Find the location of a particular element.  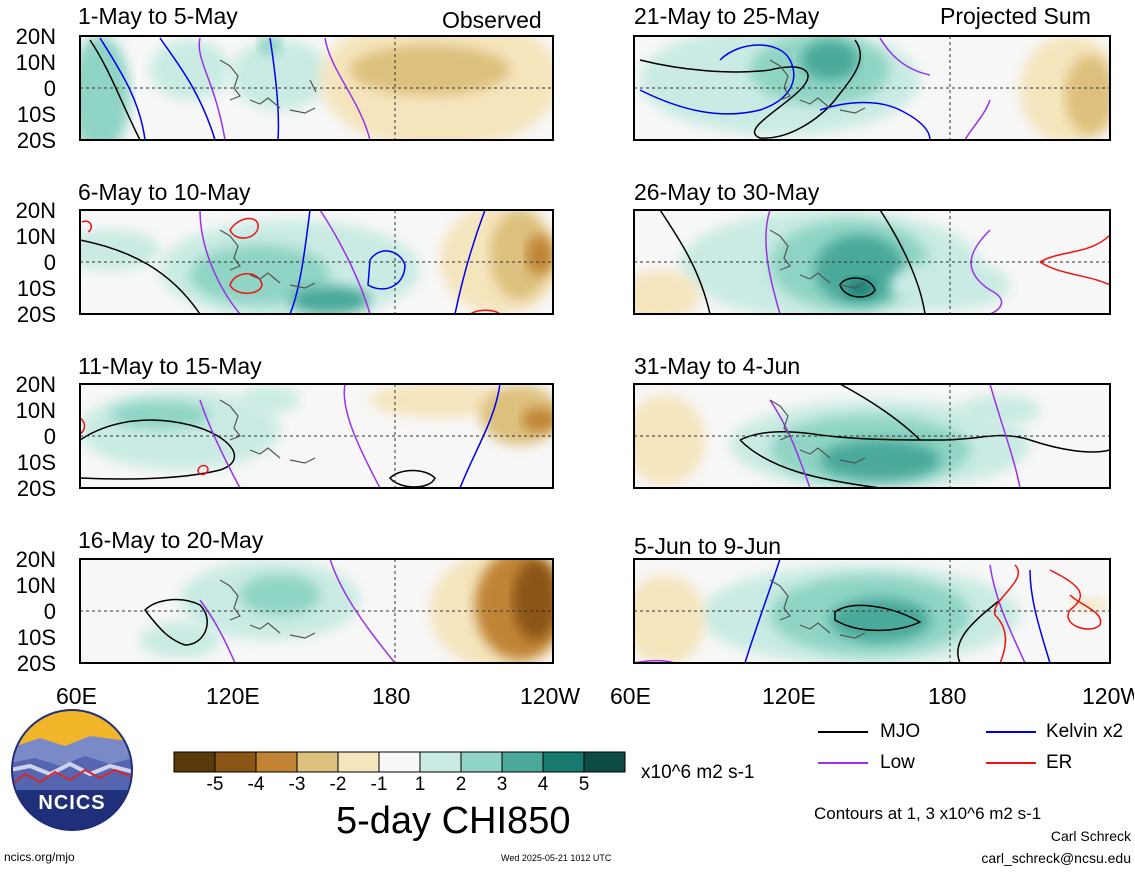

colorbar-title: 5-day CHI850 is located at coordinates (453, 821).